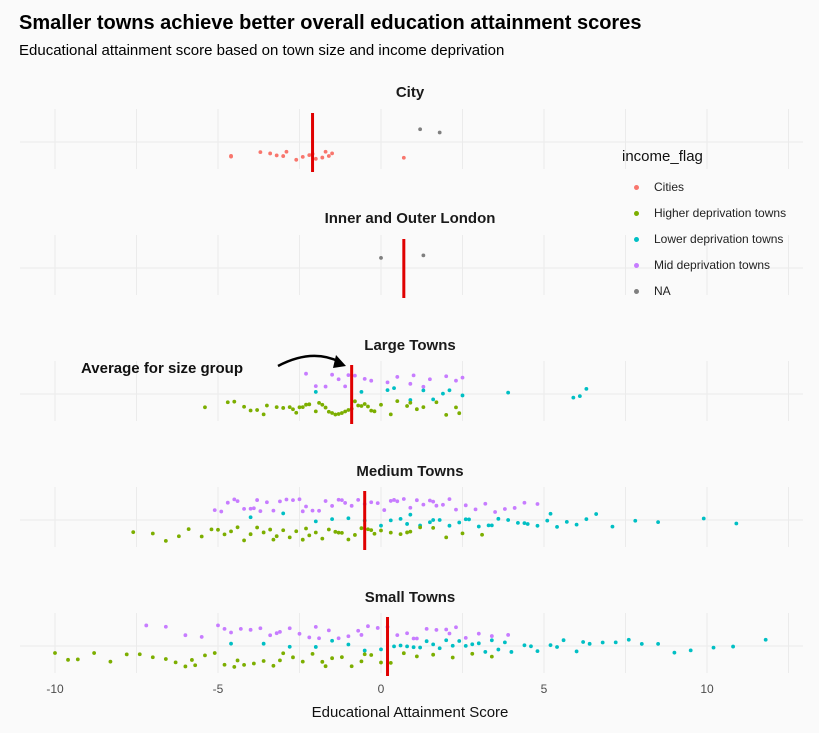 The width and height of the screenshot is (819, 733). I want to click on legend-item: Higher deprivation towns, so click(704, 213).